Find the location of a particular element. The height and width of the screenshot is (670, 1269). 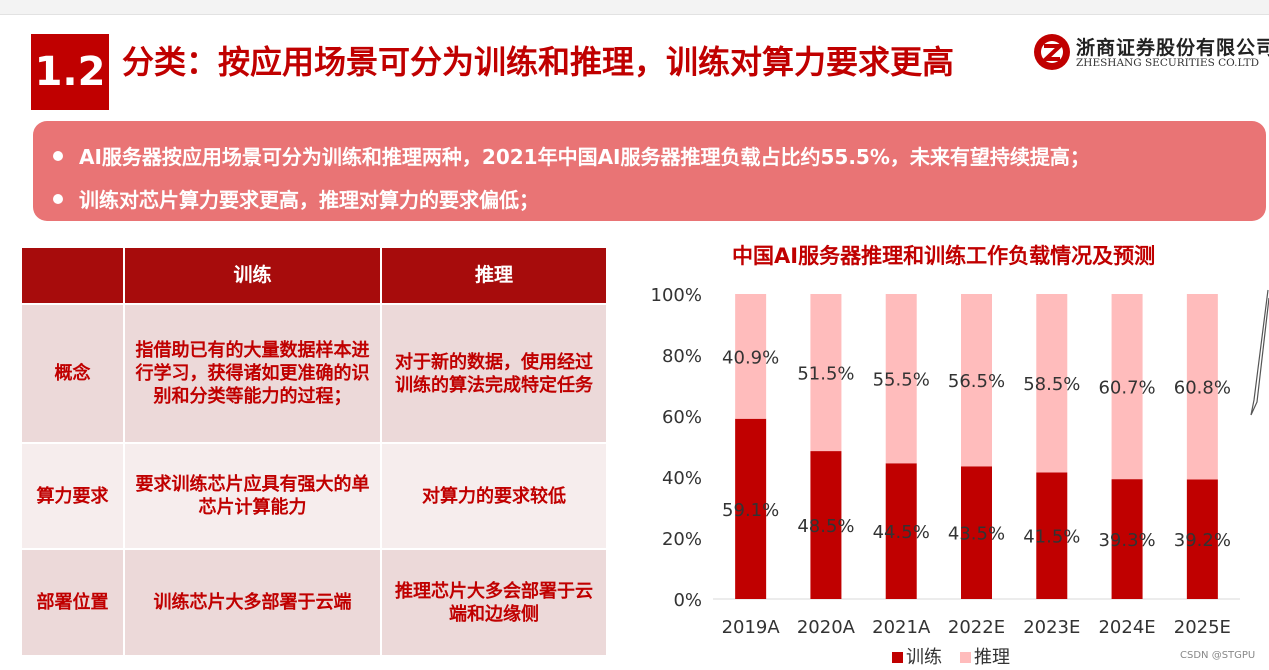

company-logo: 浙商证券股份有限公司 ZHESHANG SECURITIES CO.LTD is located at coordinates (1150, 53).